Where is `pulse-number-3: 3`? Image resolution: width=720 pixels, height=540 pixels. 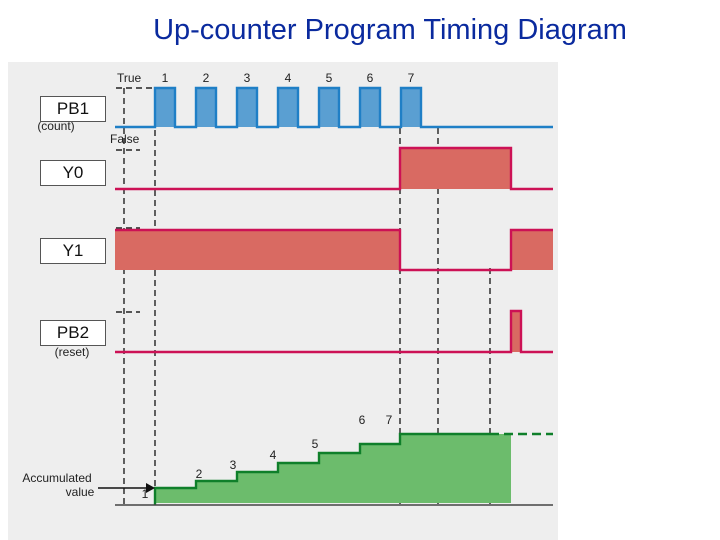 pulse-number-3: 3 is located at coordinates (247, 78).